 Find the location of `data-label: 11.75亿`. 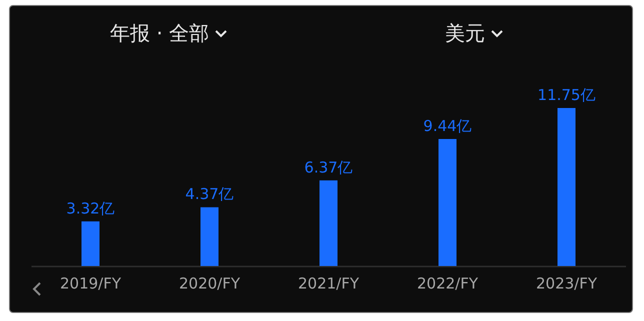

data-label: 11.75亿 is located at coordinates (567, 95).